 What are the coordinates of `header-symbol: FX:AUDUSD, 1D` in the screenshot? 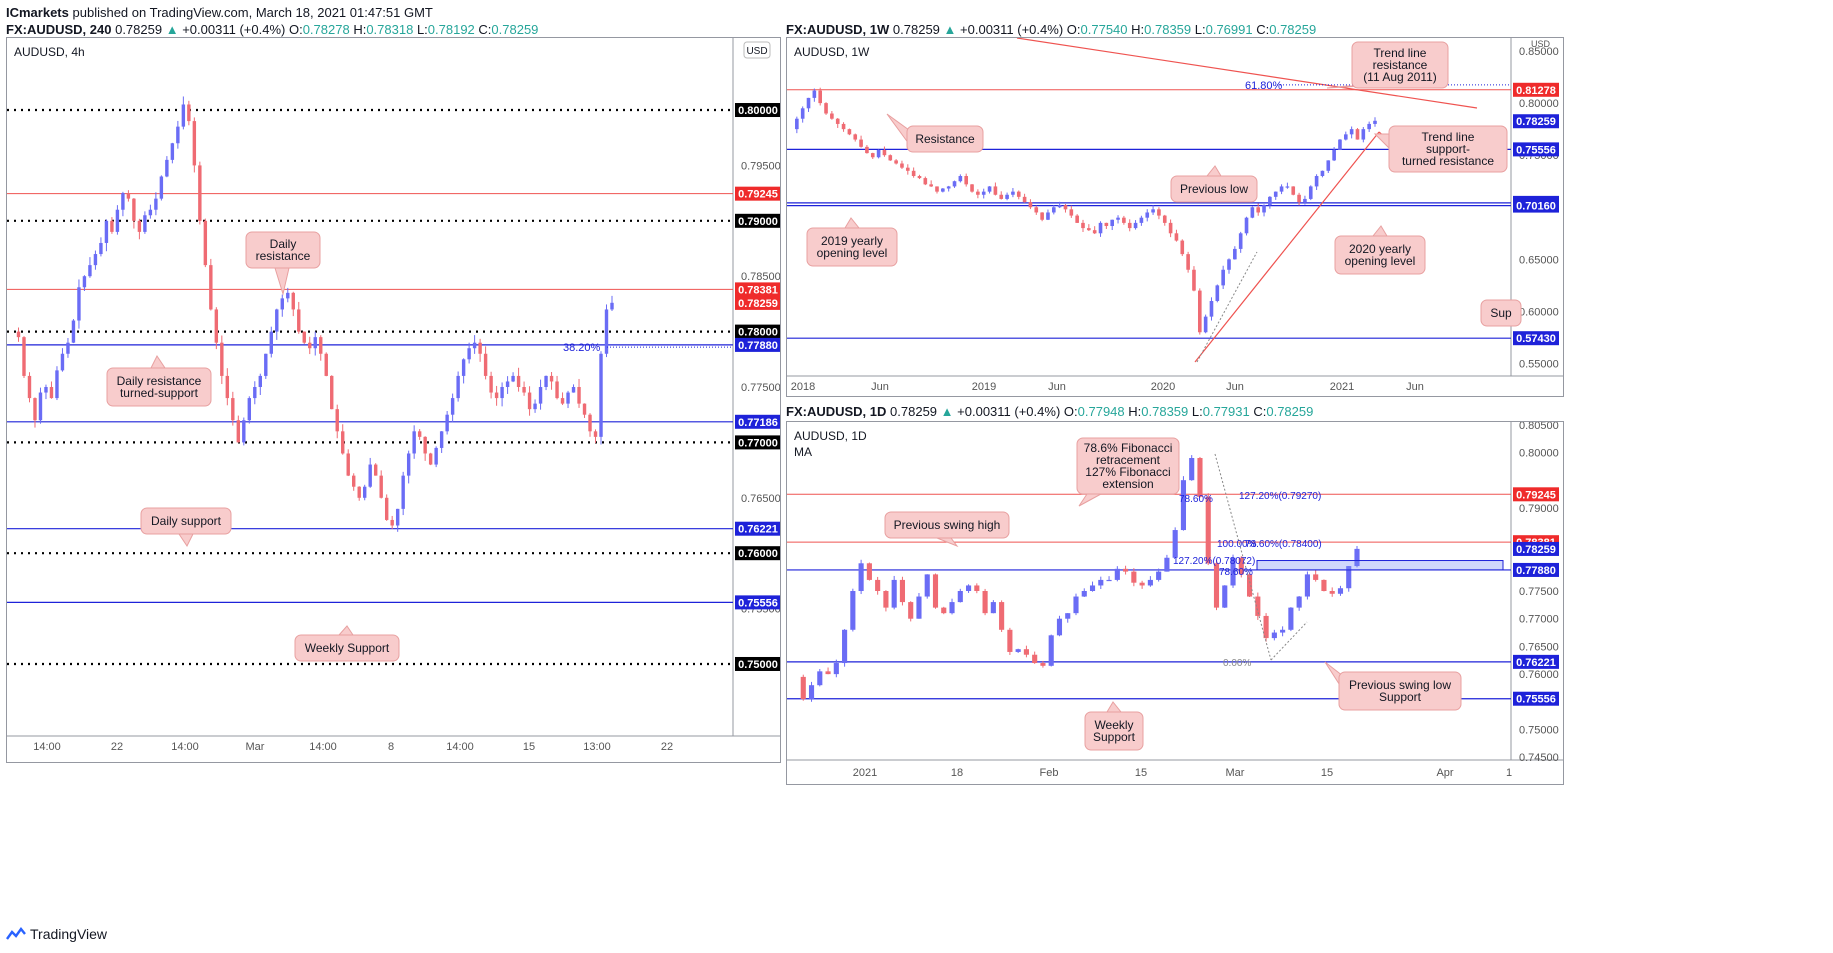 It's located at (836, 411).